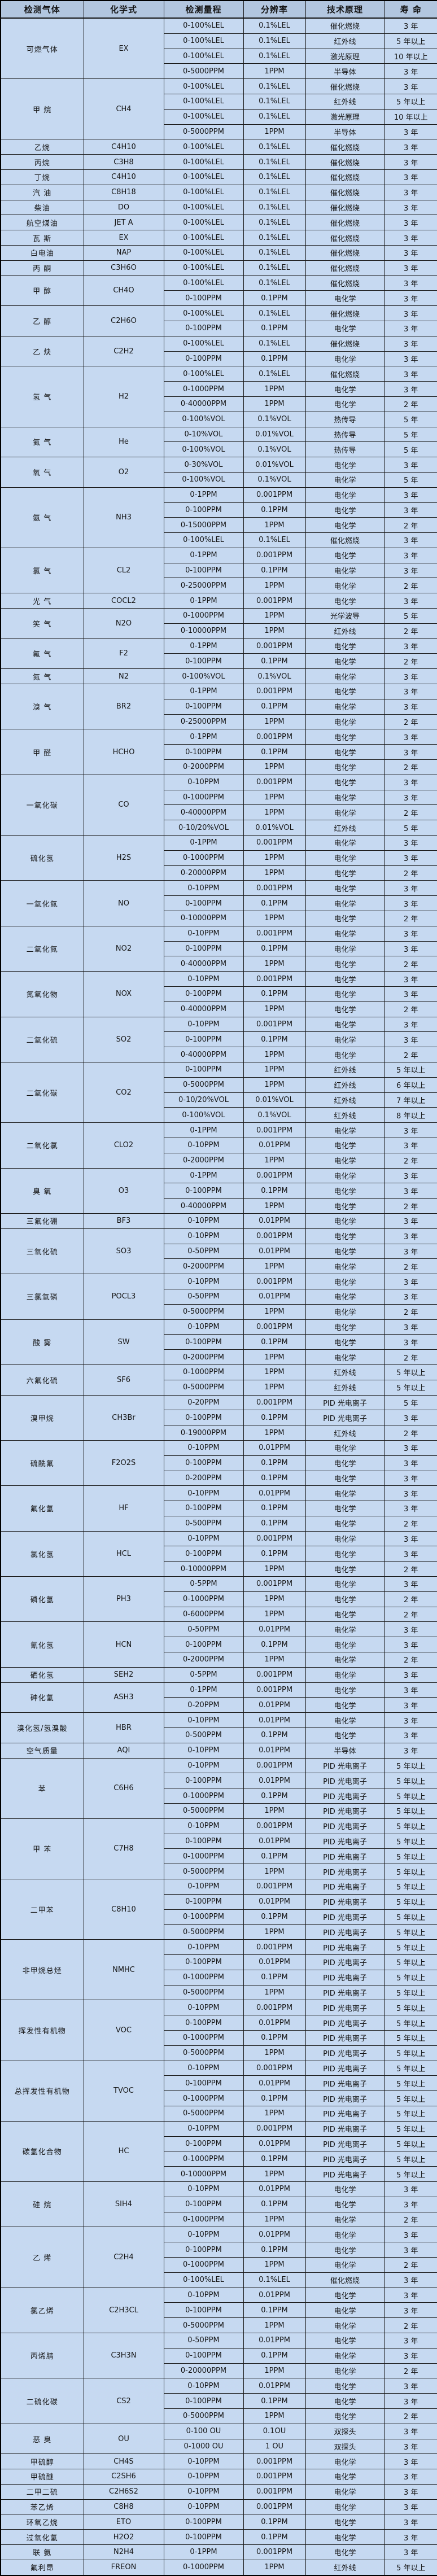 The image size is (437, 2576). What do you see at coordinates (345, 343) in the screenshot?
I see `principle-cell: 催化燃烧` at bounding box center [345, 343].